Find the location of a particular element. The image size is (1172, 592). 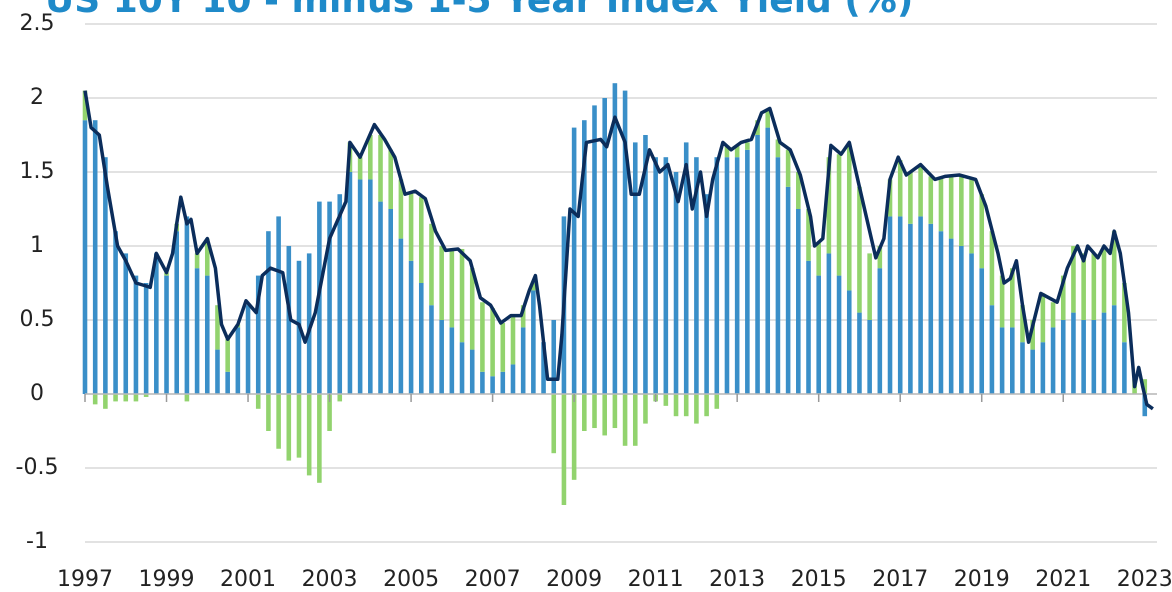

x-tick-label: 1997 is located at coordinates (85, 579).